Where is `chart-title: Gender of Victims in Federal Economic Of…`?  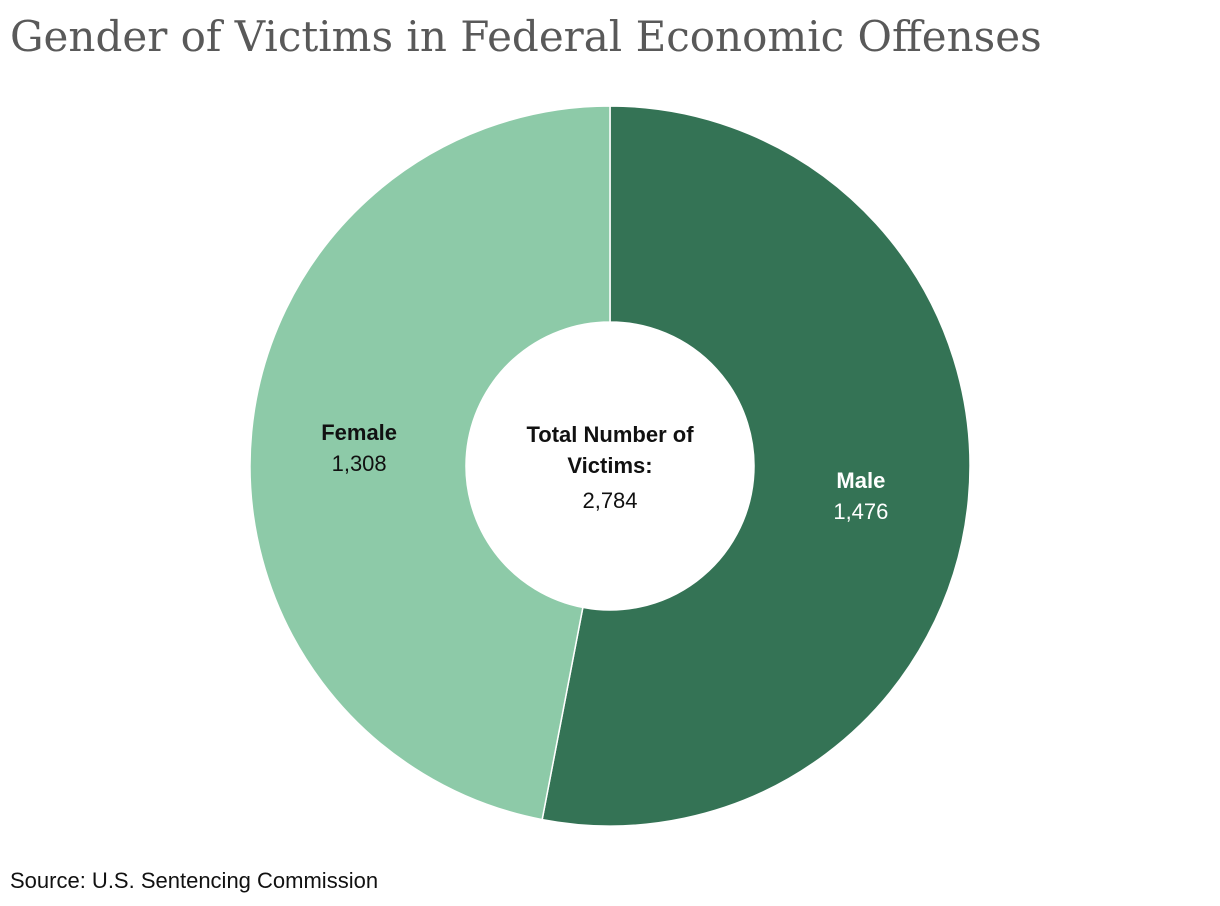
chart-title: Gender of Victims in Federal Economic Of… is located at coordinates (526, 36).